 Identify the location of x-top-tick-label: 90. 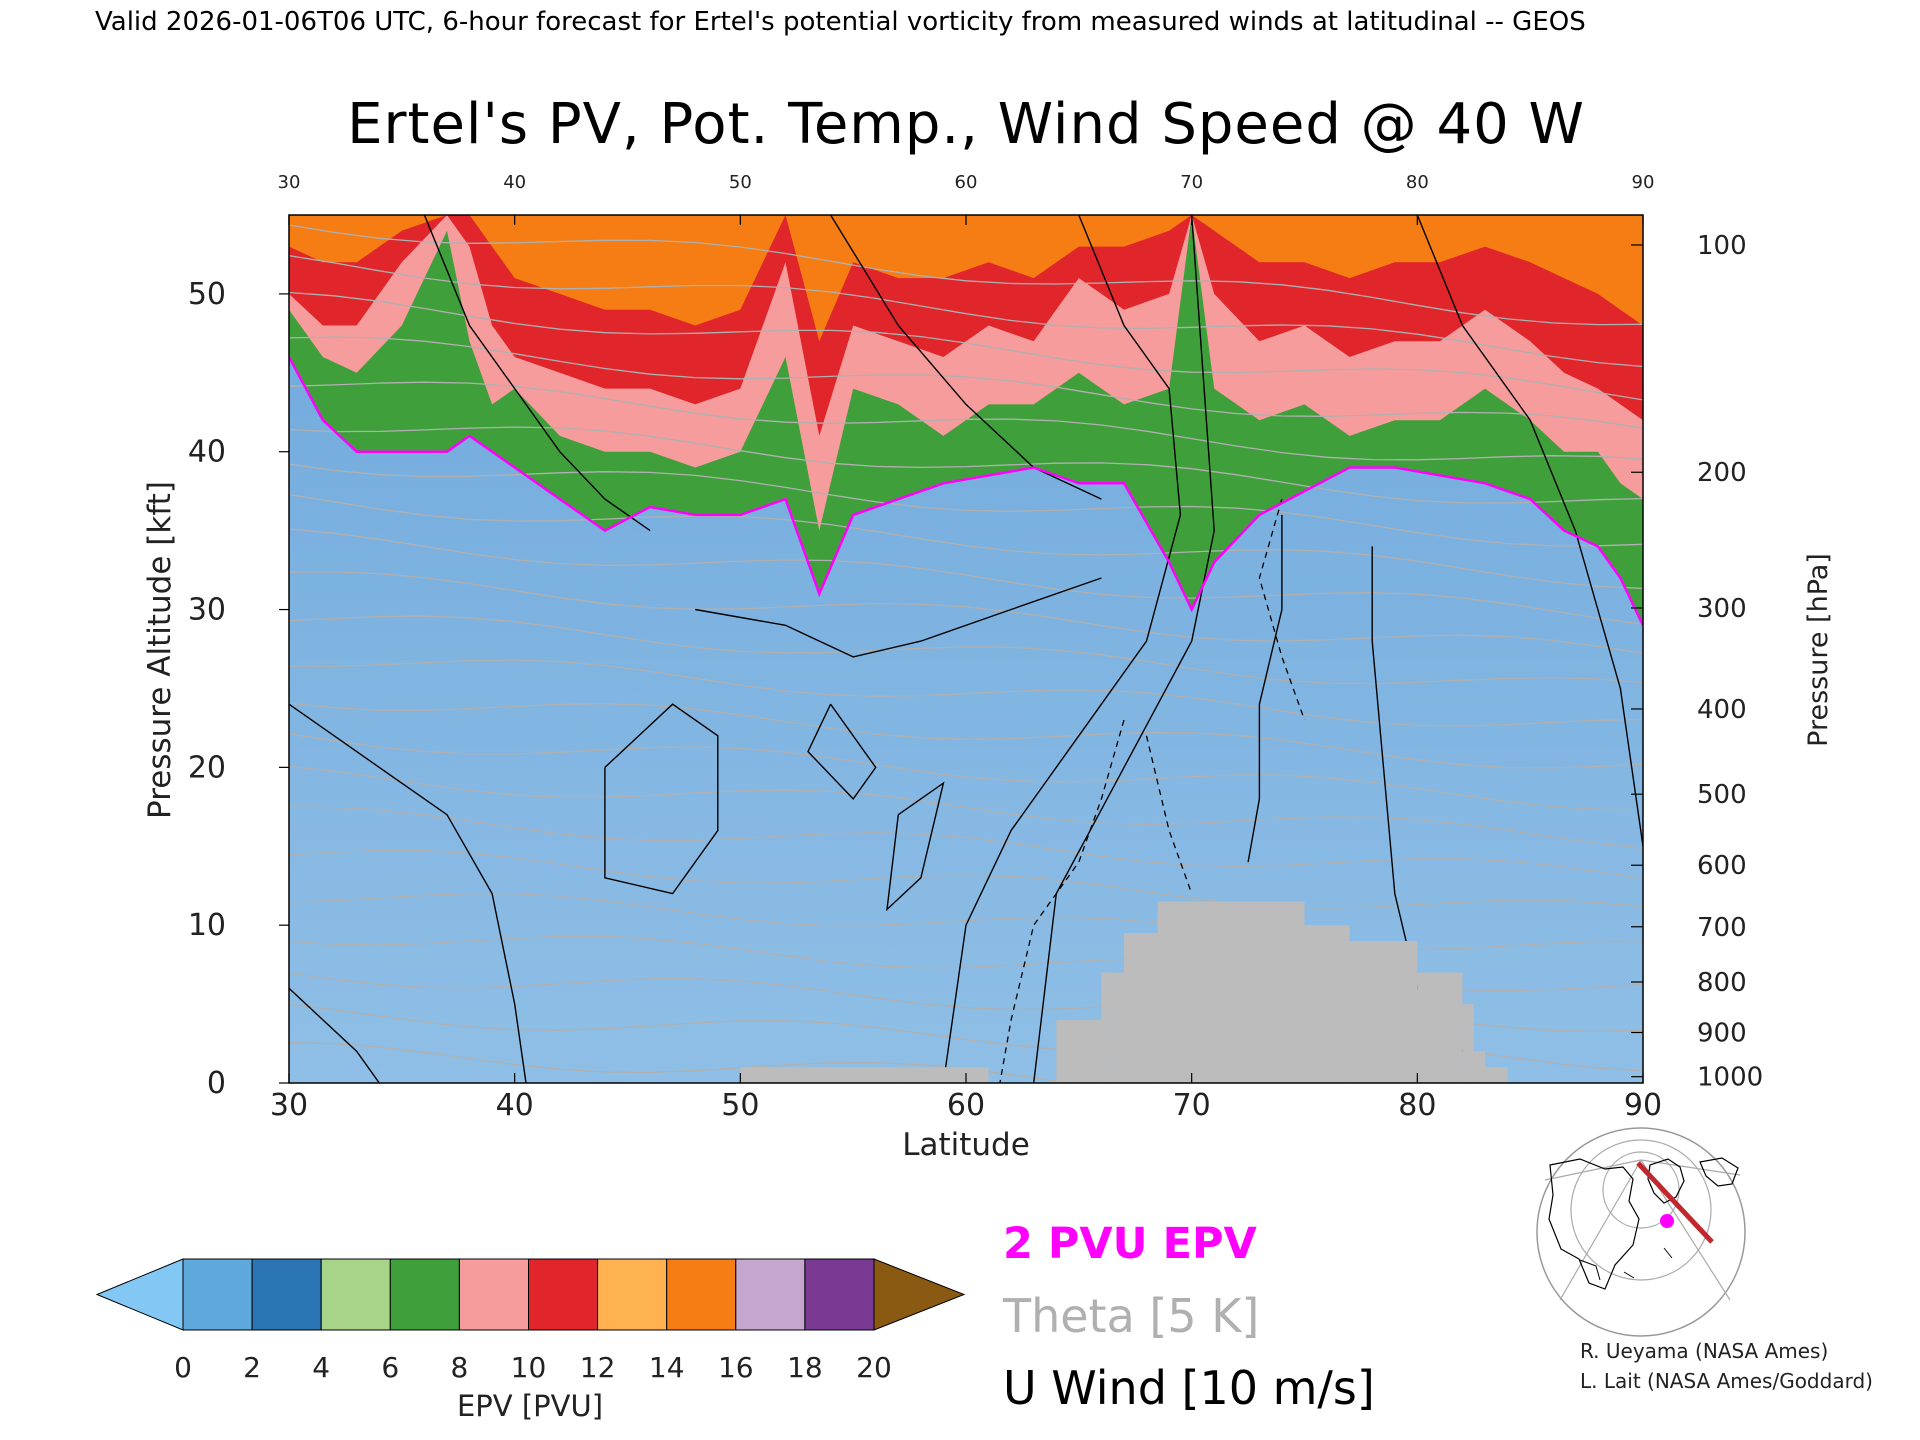
(1643, 182).